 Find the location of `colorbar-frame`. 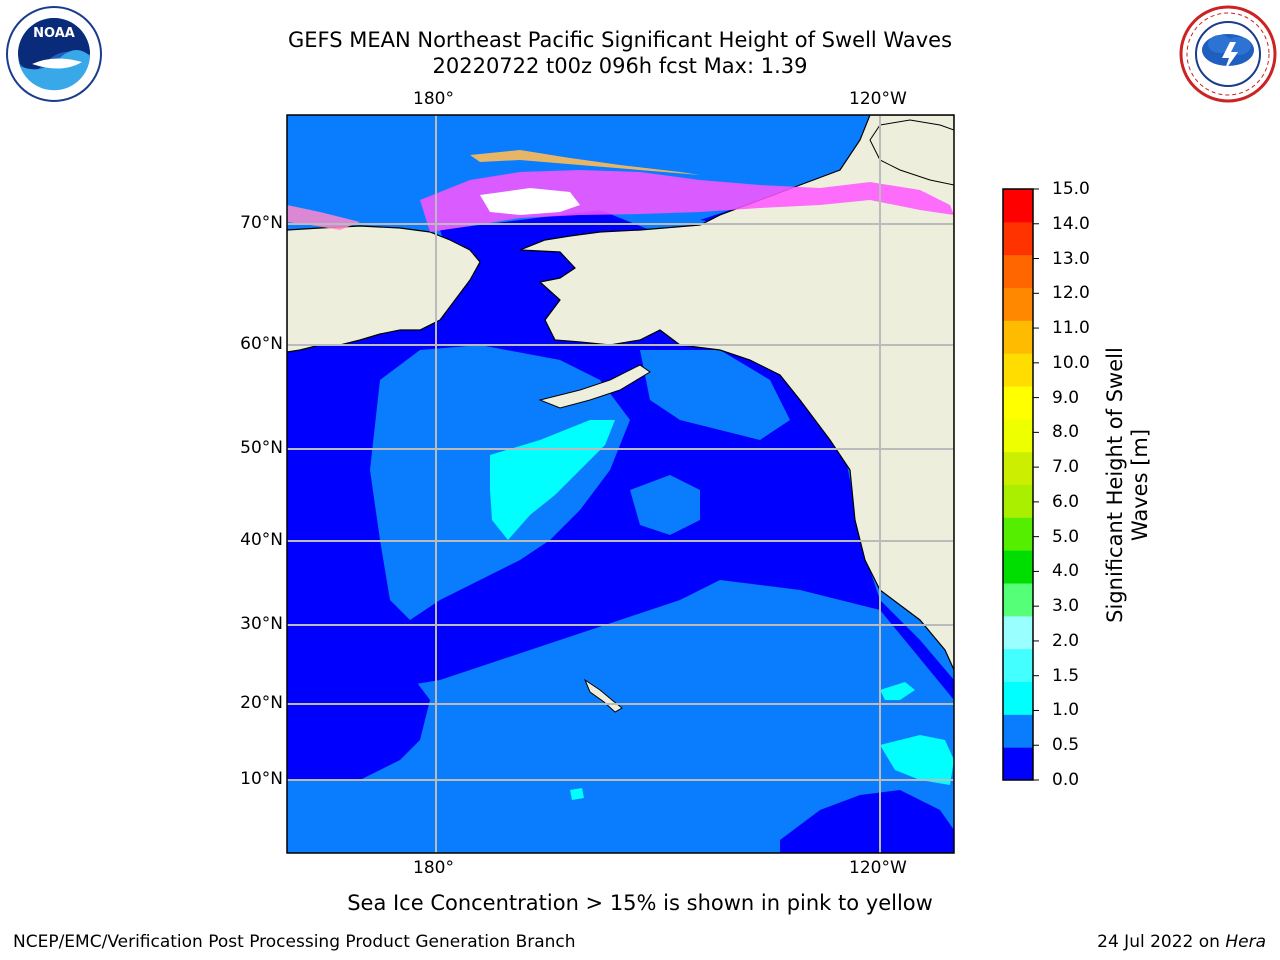

colorbar-frame is located at coordinates (1018, 484).